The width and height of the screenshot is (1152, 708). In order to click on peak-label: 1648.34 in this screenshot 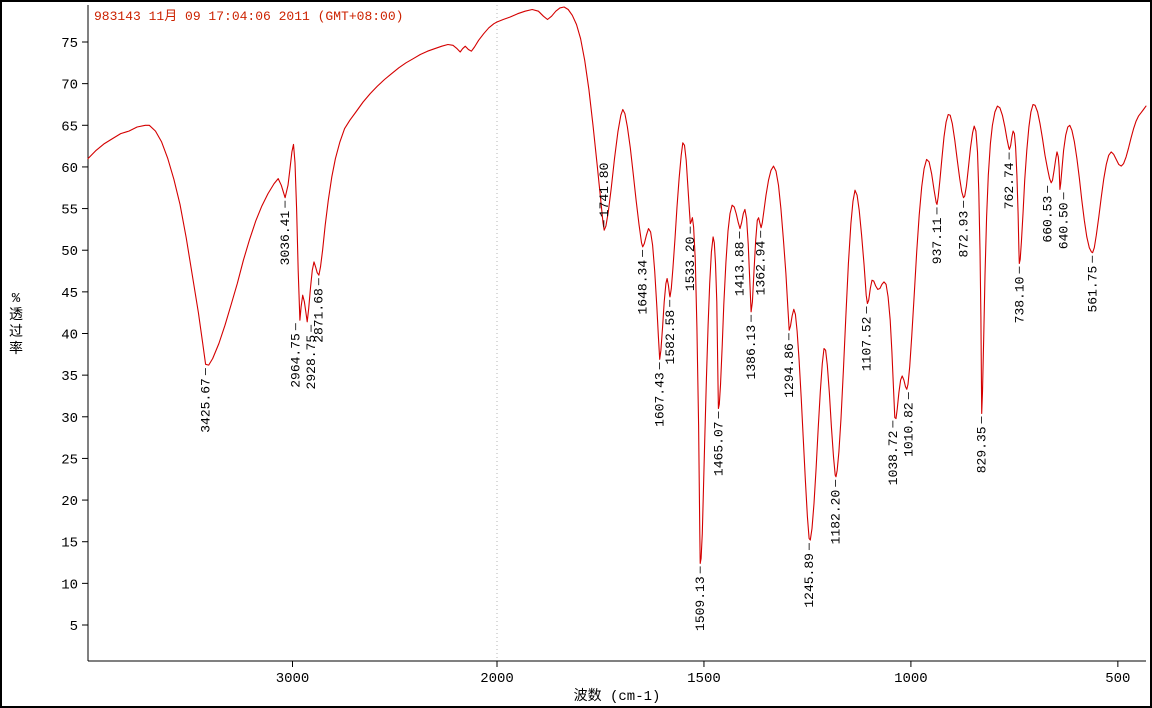, I will do `click(643, 287)`.